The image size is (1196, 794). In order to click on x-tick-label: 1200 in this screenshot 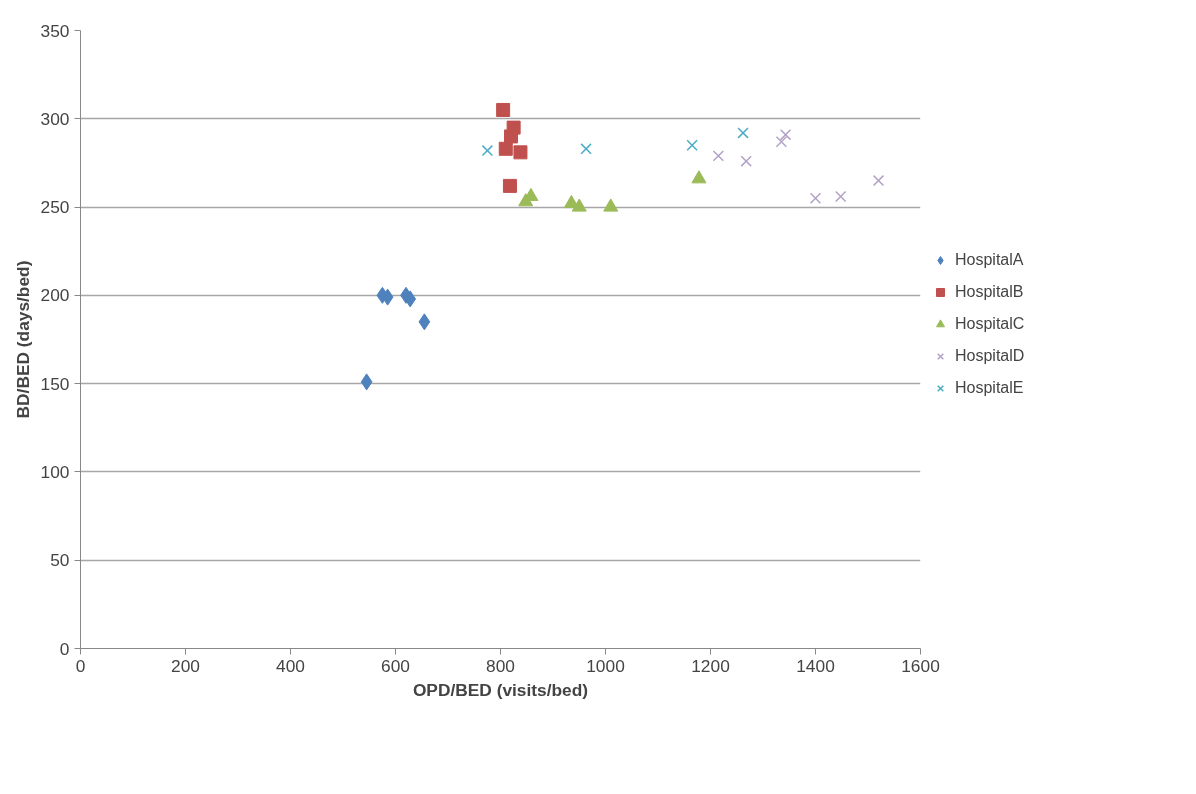, I will do `click(710, 665)`.